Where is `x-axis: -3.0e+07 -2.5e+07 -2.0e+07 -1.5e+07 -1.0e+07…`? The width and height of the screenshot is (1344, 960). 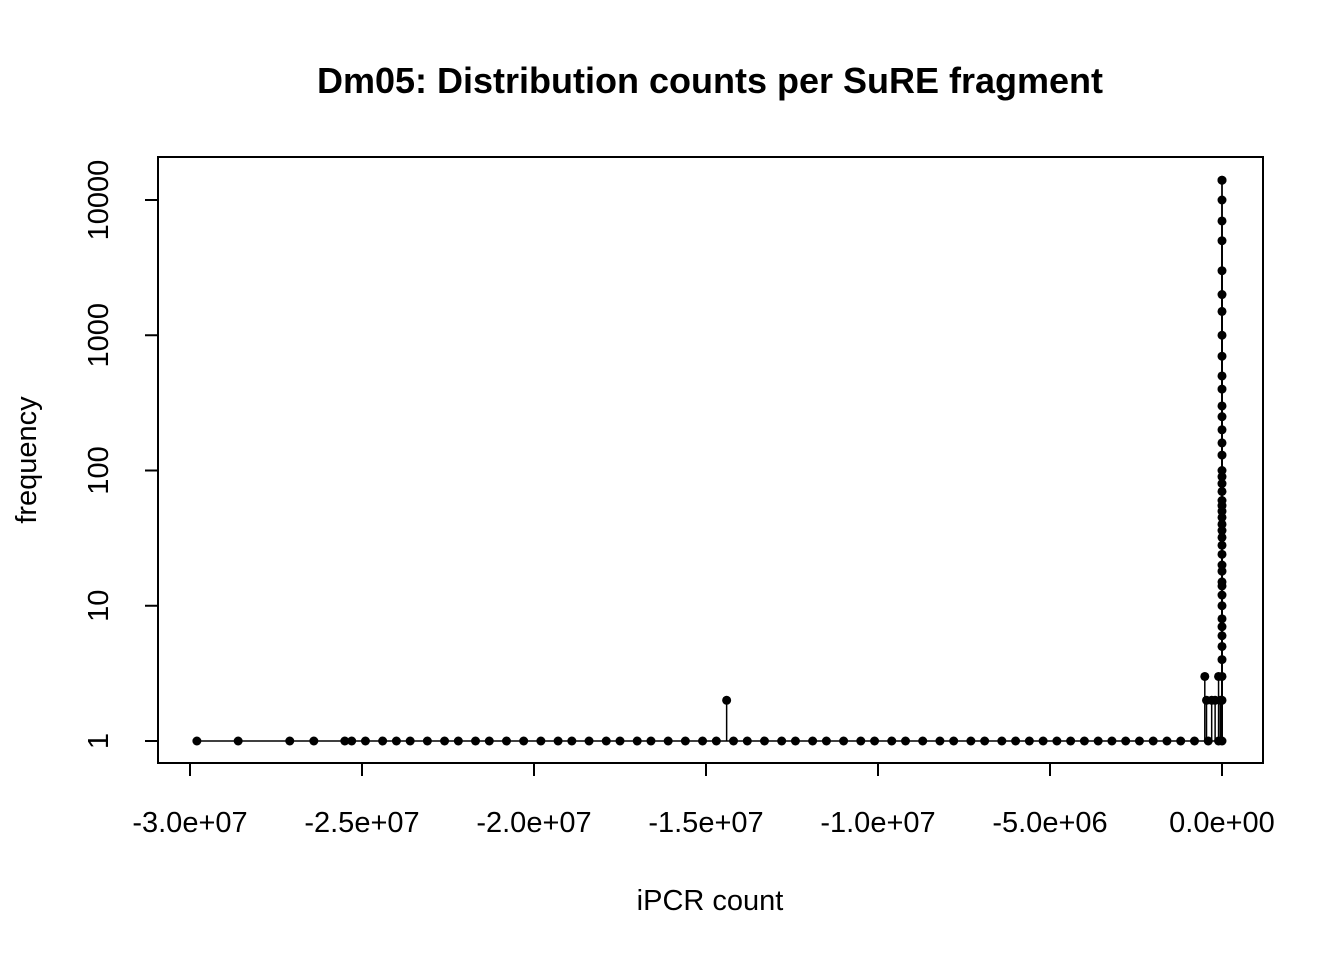 x-axis: -3.0e+07 -2.5e+07 -2.0e+07 -1.5e+07 -1.0e+07… is located at coordinates (703, 800).